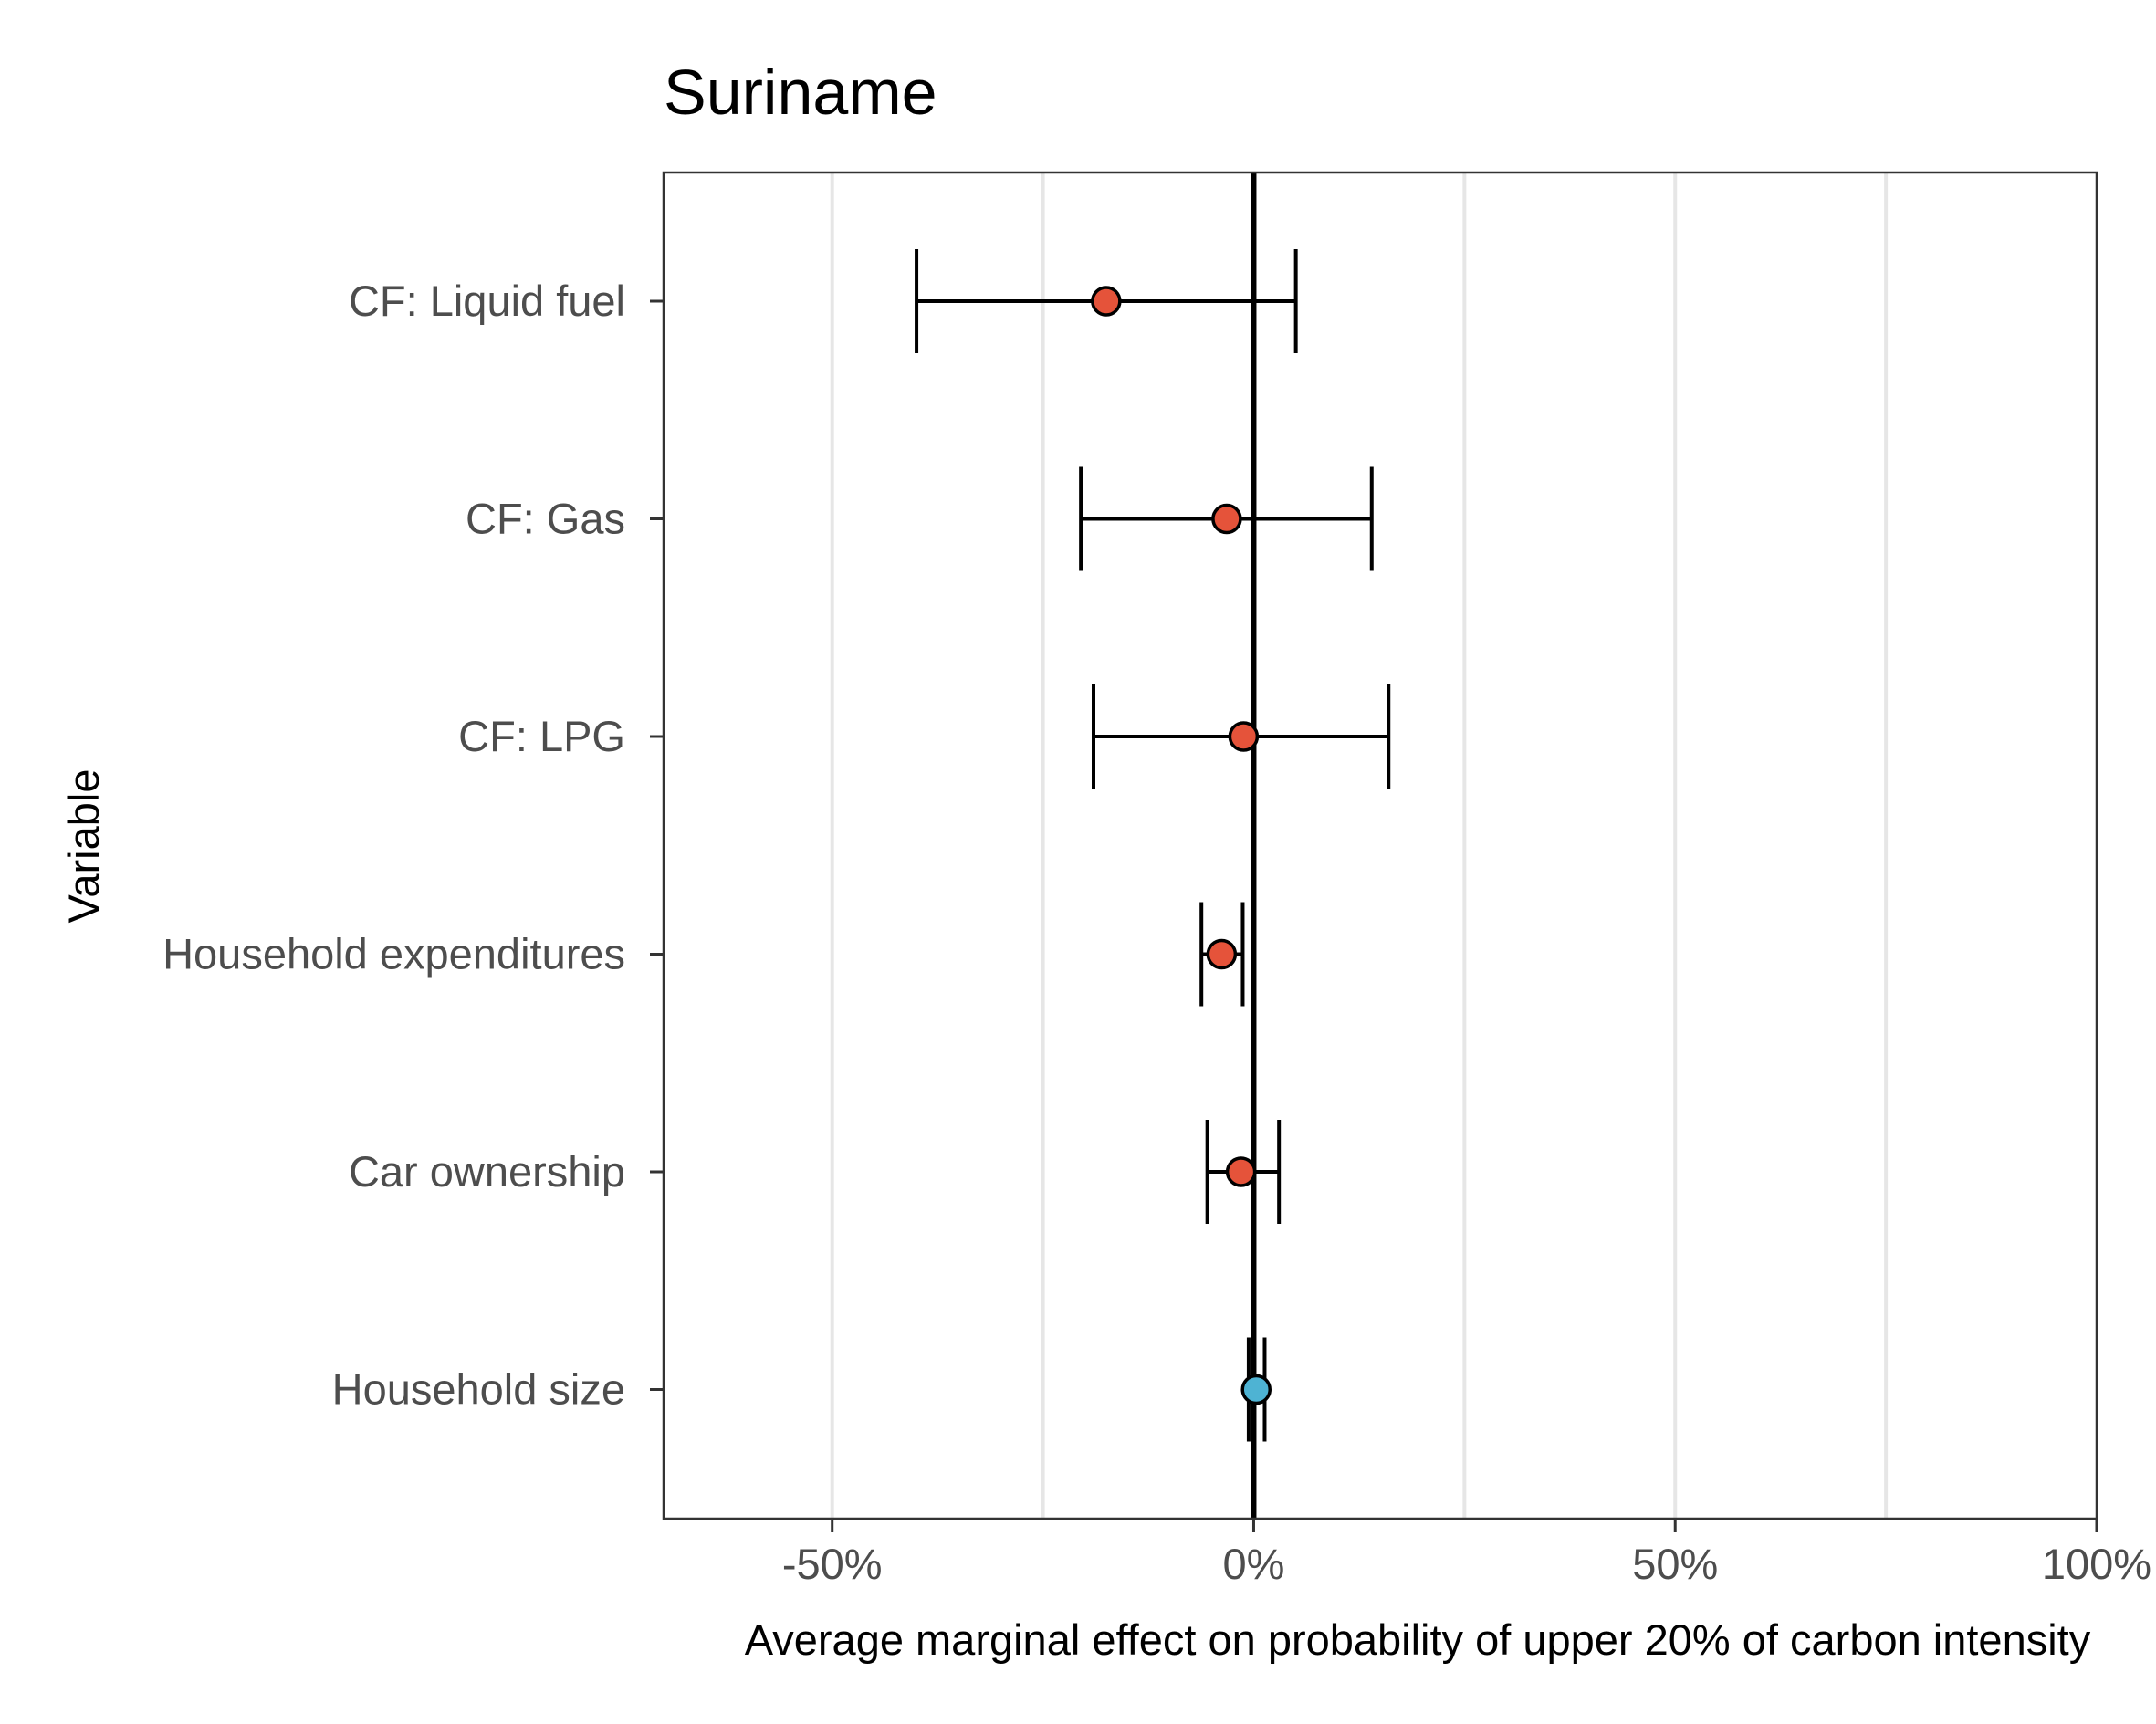 Image resolution: width=2156 pixels, height=1724 pixels. Describe the element at coordinates (1675, 1564) in the screenshot. I see `x-tick-label: 50%` at that location.